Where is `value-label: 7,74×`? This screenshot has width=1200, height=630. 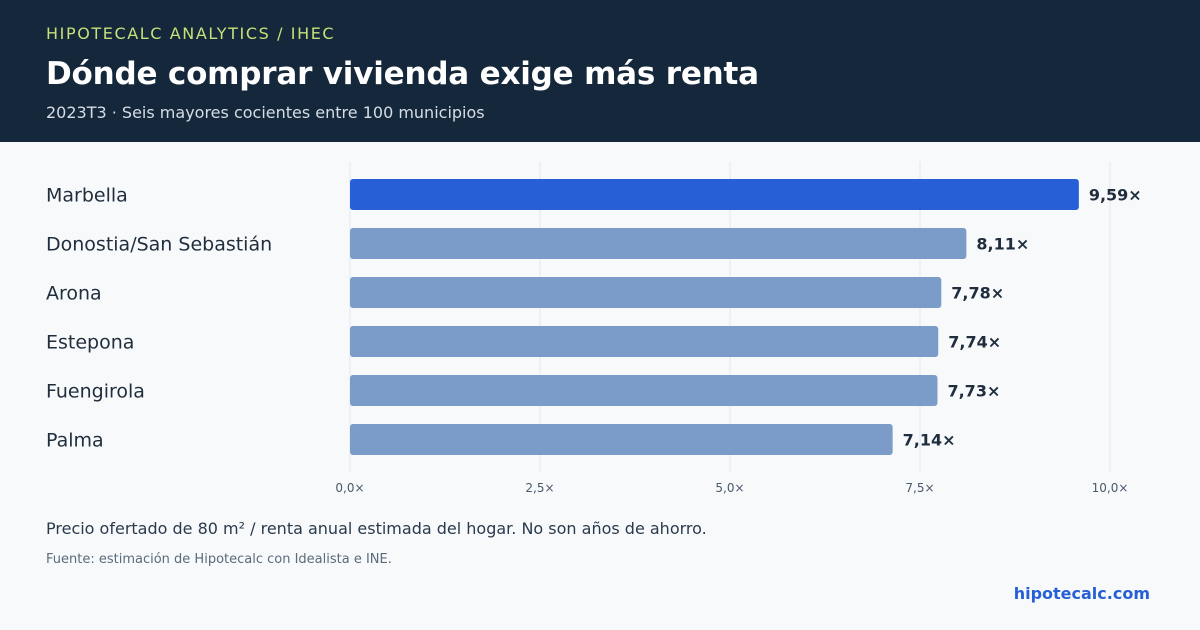
value-label: 7,74× is located at coordinates (974, 342).